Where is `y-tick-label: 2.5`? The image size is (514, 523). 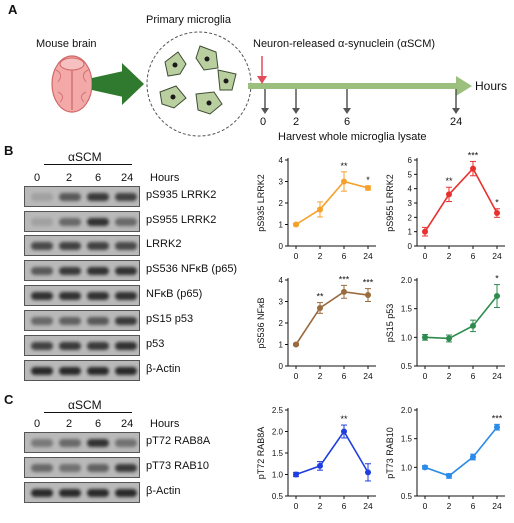
y-tick-label: 2.5 is located at coordinates (278, 410).